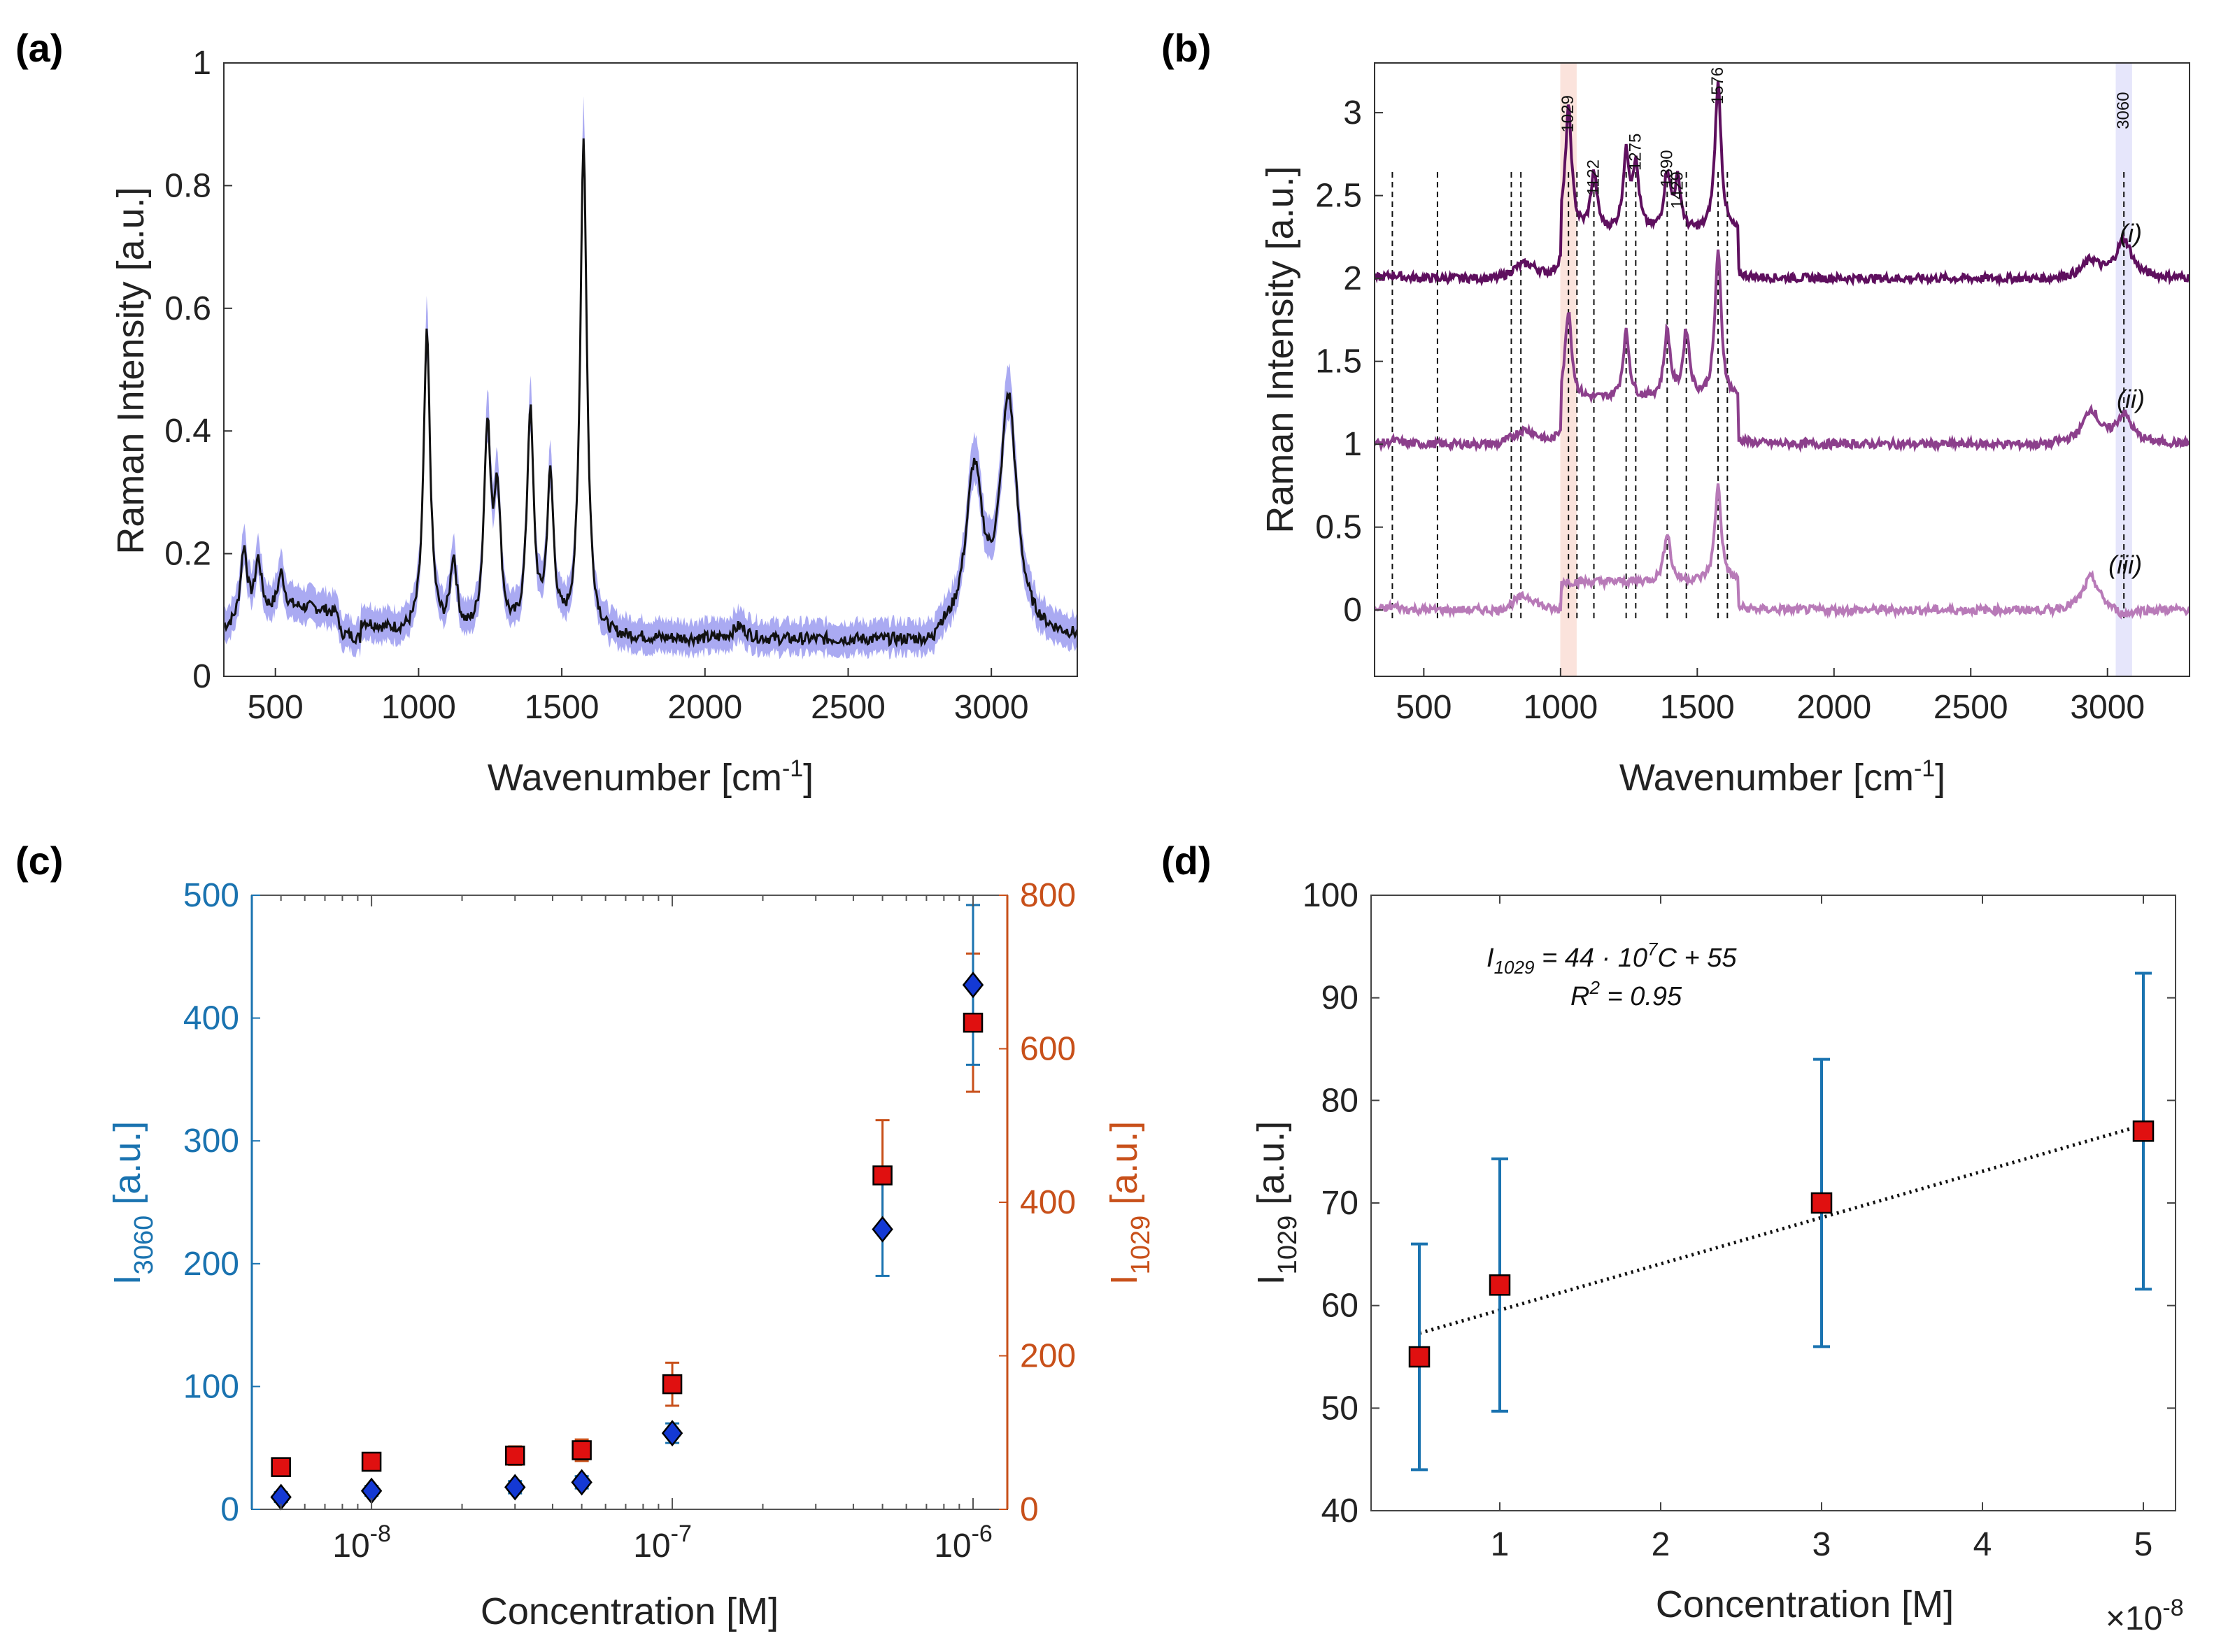  What do you see at coordinates (131, 370) in the screenshot?
I see `panel-a-y-axis-title: Raman Intensity [a.u.]` at bounding box center [131, 370].